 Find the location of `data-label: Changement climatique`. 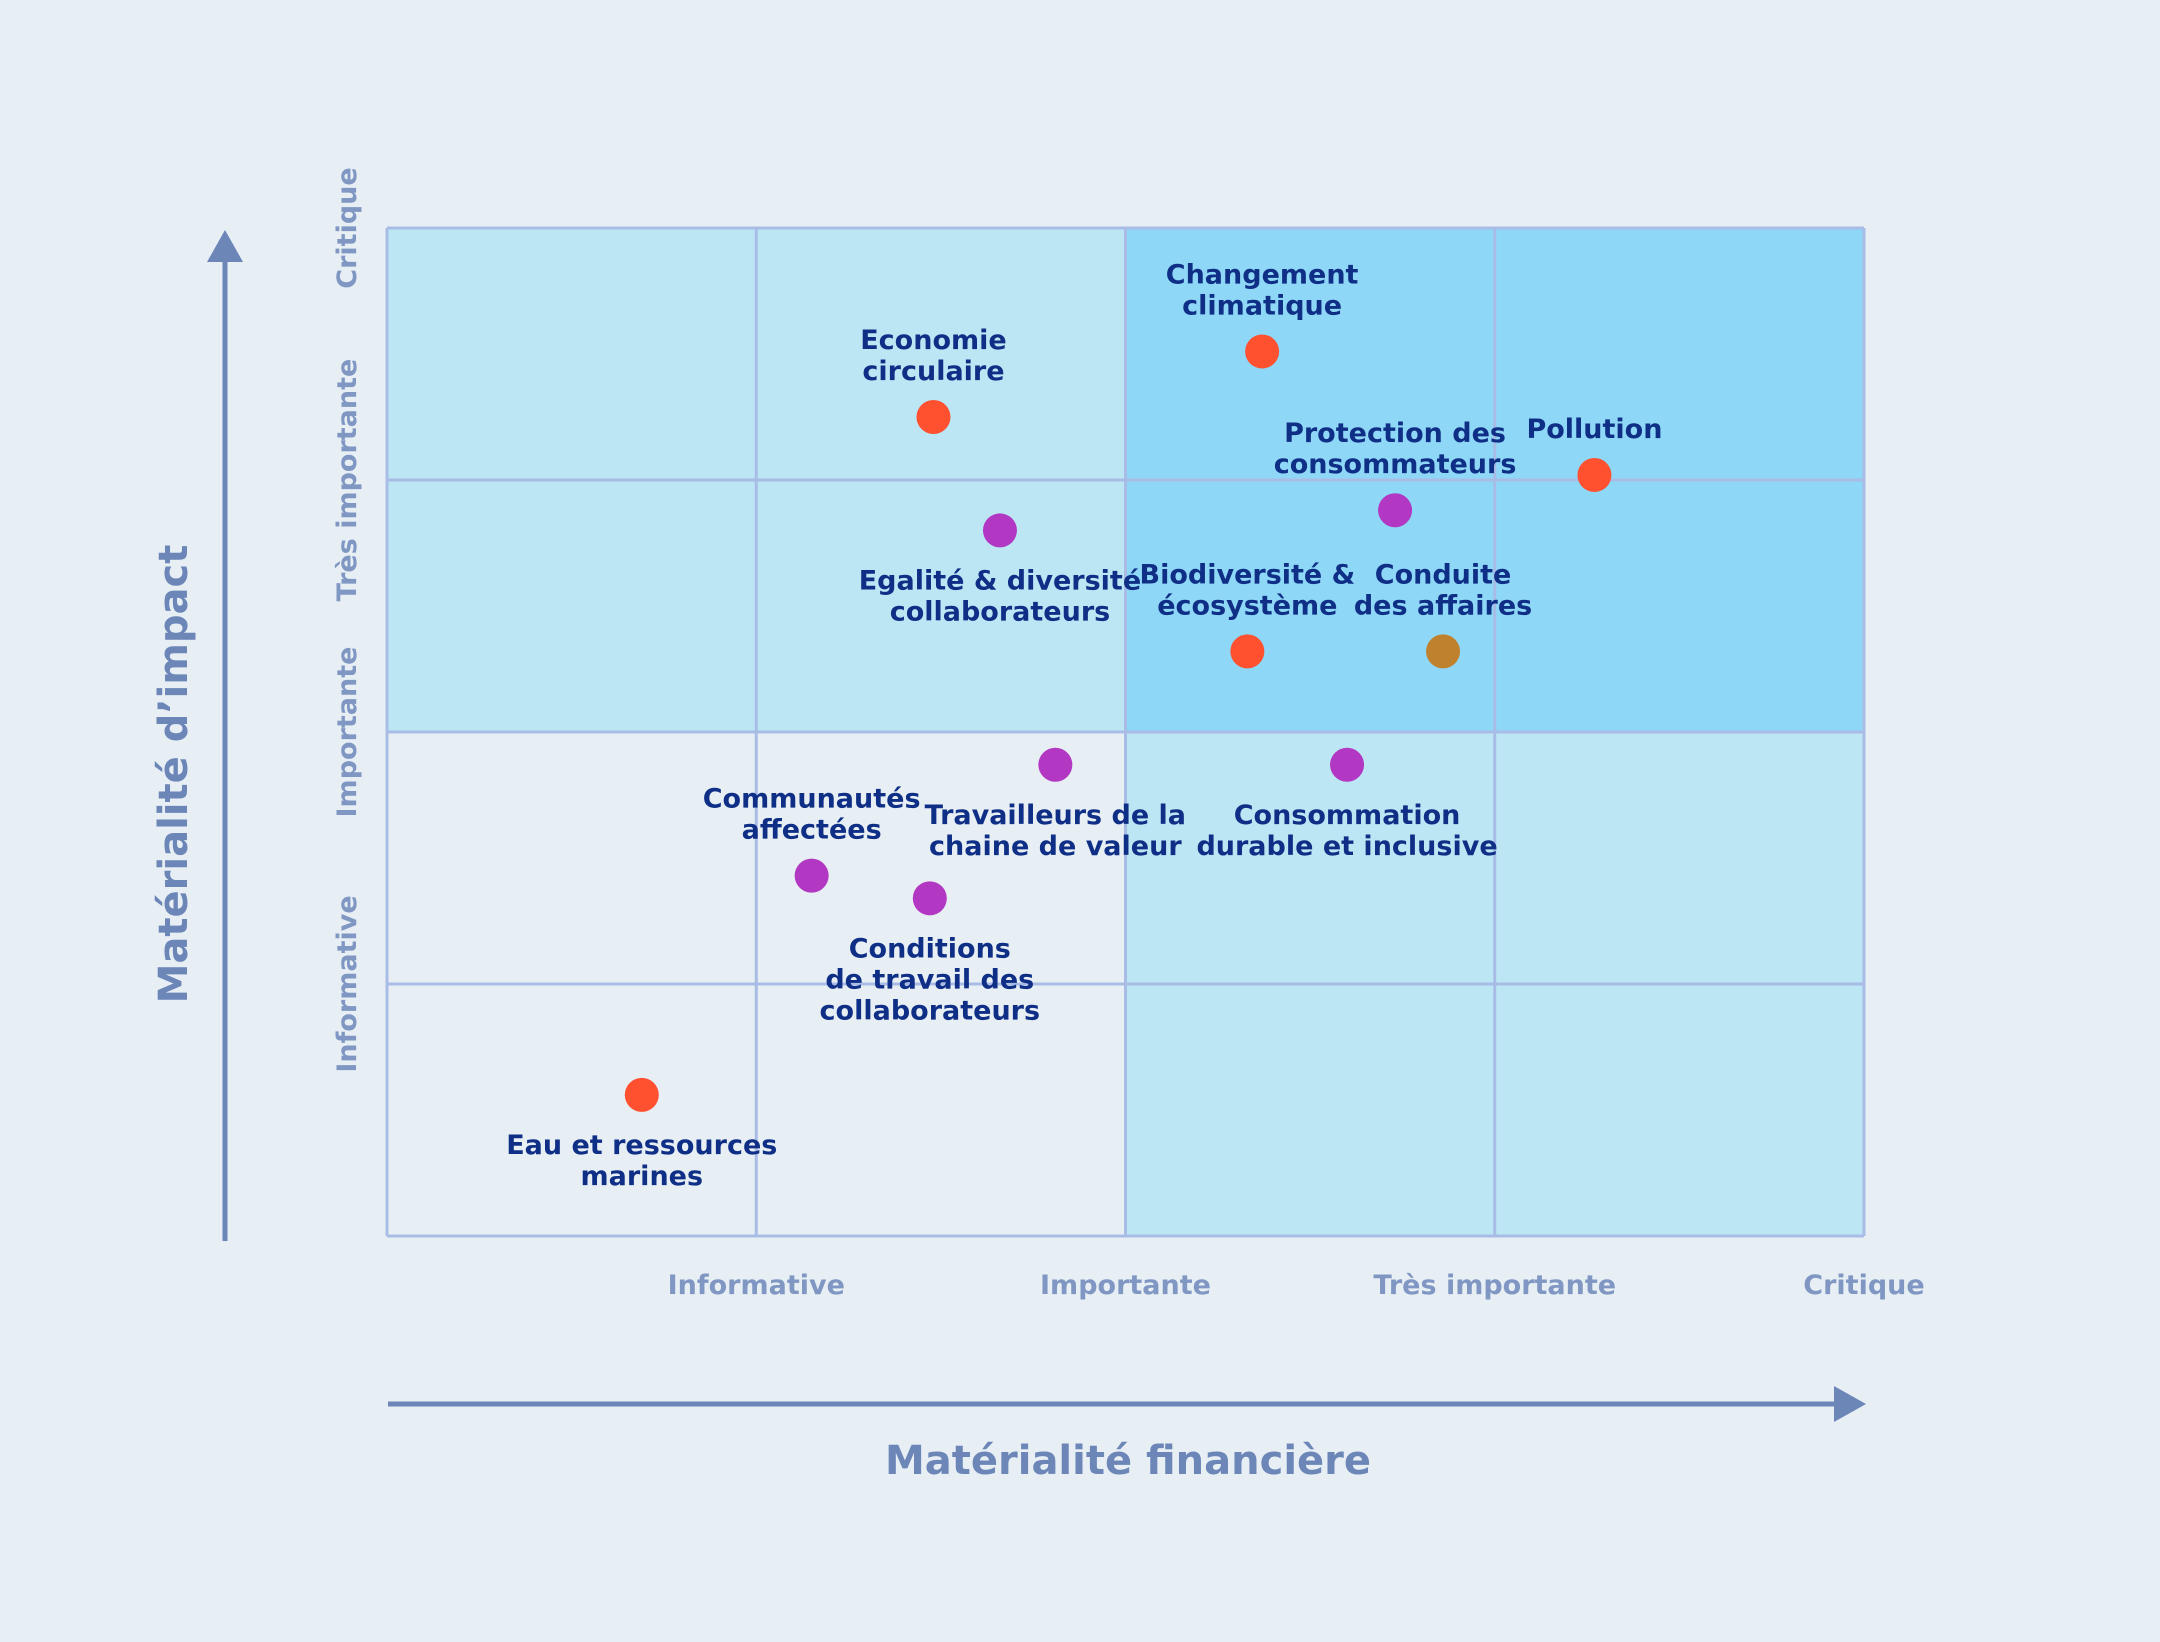

data-label: Changement climatique is located at coordinates (1262, 290).